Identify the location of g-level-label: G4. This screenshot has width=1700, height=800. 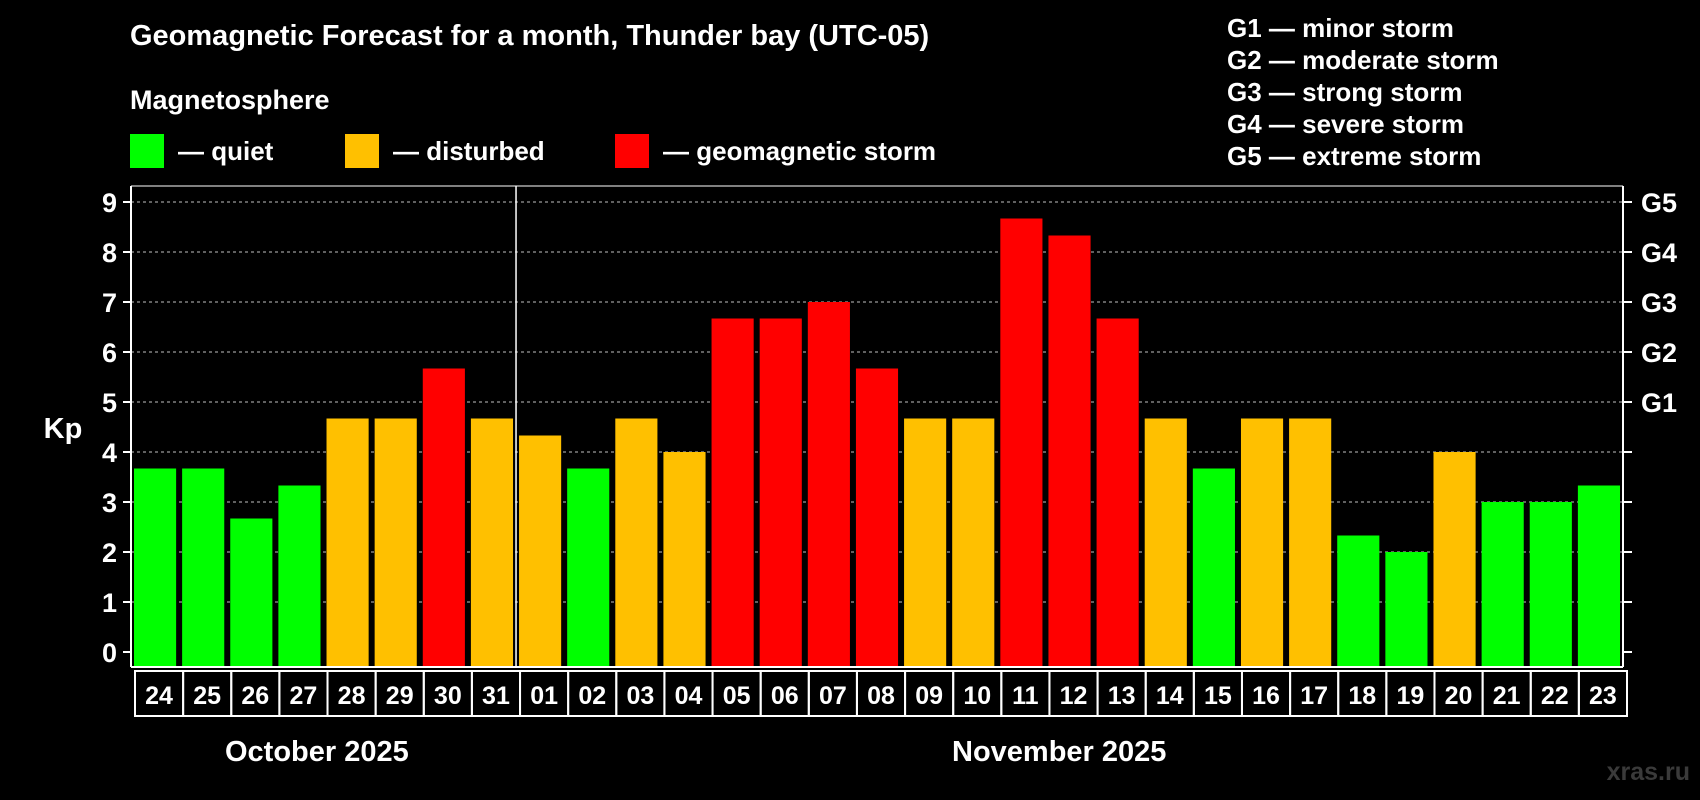
(1659, 253).